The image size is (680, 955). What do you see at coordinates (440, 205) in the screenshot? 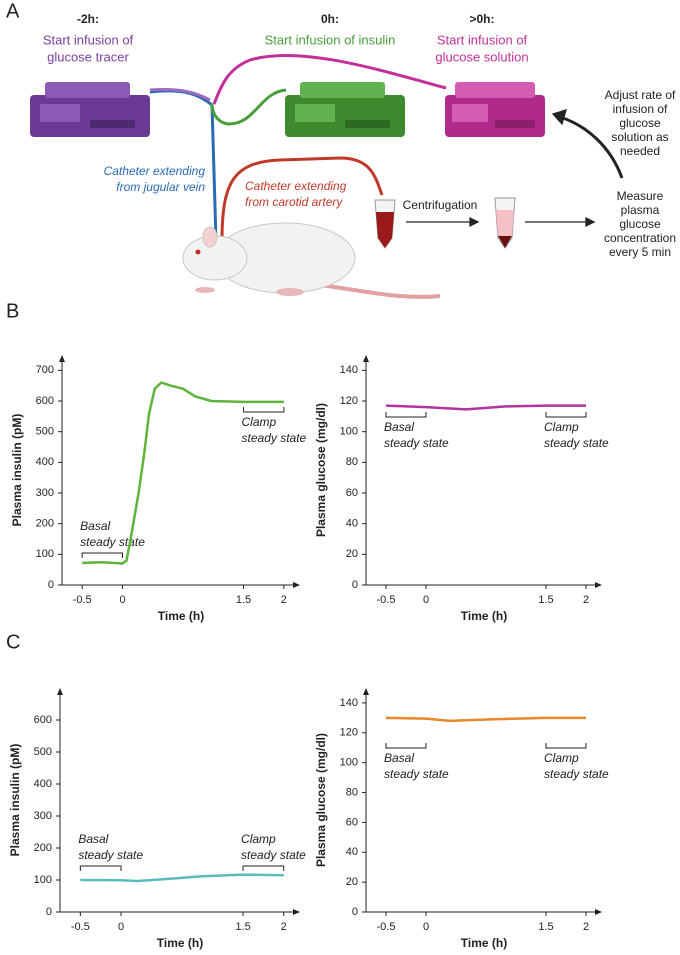
I see `step-label: Centrifugation` at bounding box center [440, 205].